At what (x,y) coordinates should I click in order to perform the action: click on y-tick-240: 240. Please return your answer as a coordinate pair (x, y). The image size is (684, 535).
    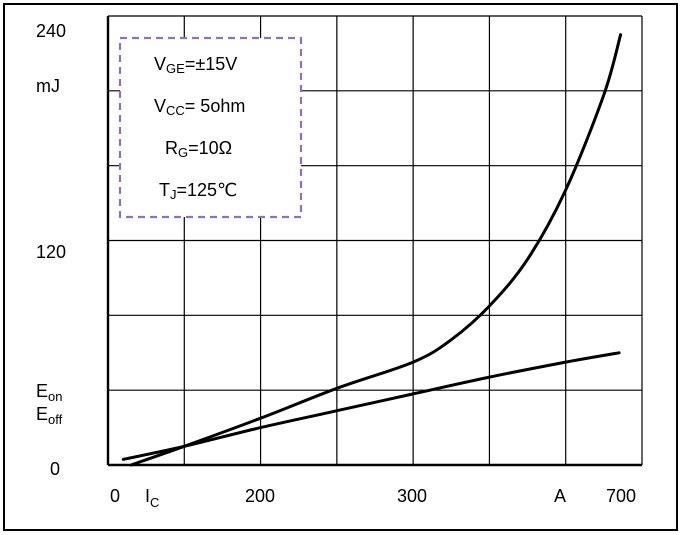
    Looking at the image, I should click on (51, 31).